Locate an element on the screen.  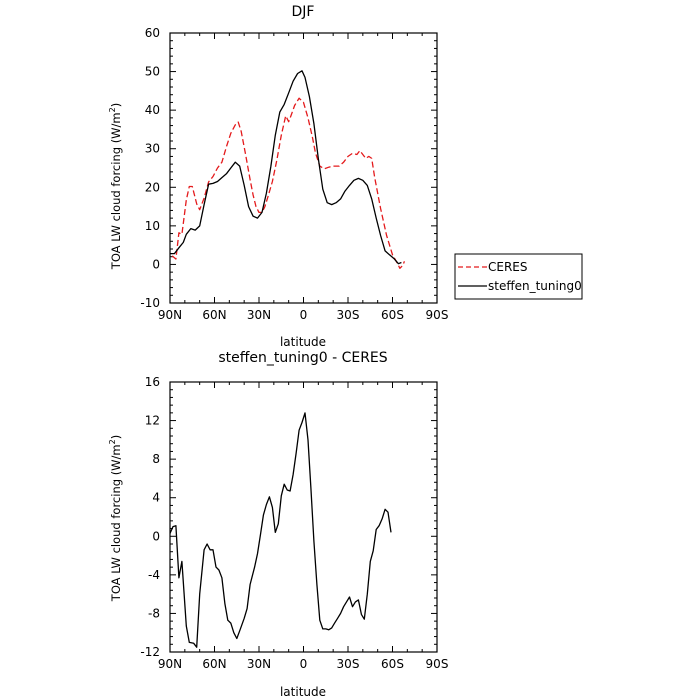
y-tick-label: 30 is located at coordinates (152, 149).